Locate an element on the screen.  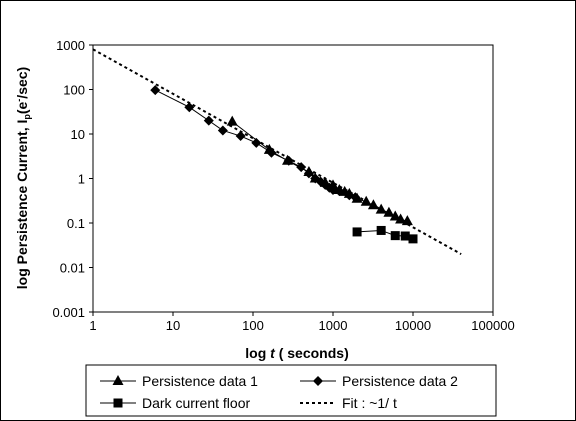
x-tick-label: 1 is located at coordinates (92, 325).